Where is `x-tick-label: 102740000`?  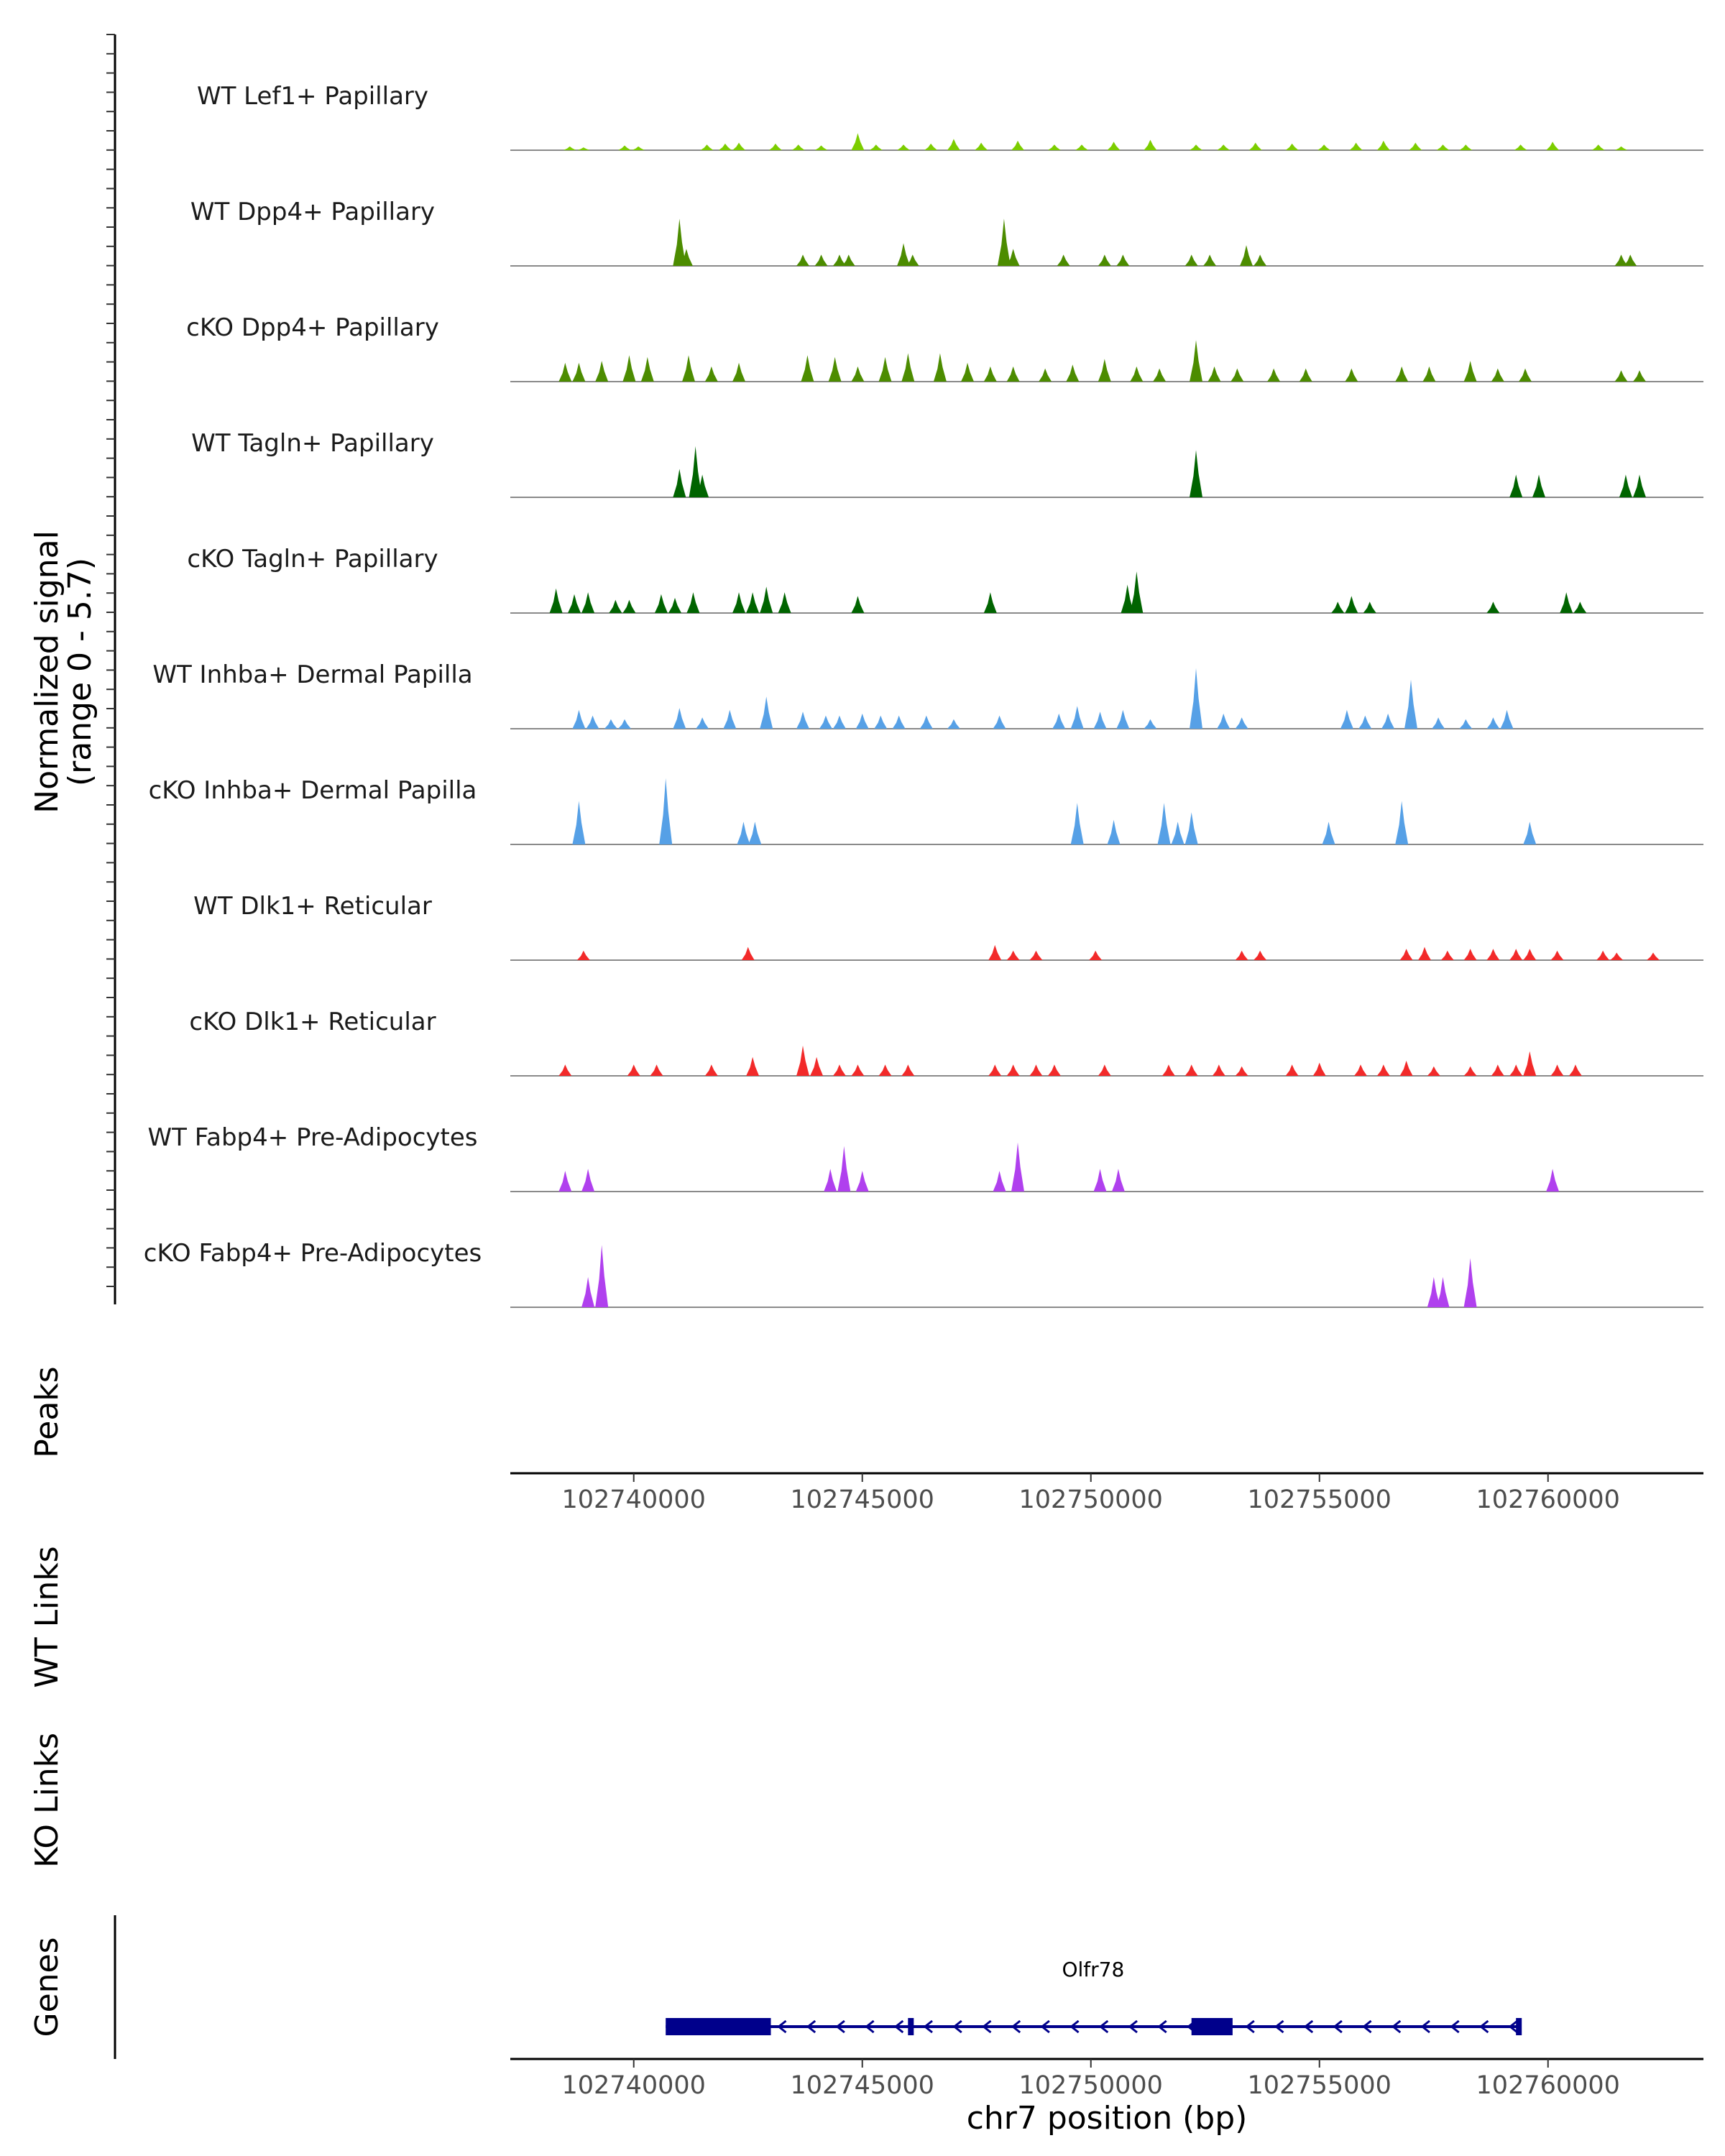 x-tick-label: 102740000 is located at coordinates (634, 2085).